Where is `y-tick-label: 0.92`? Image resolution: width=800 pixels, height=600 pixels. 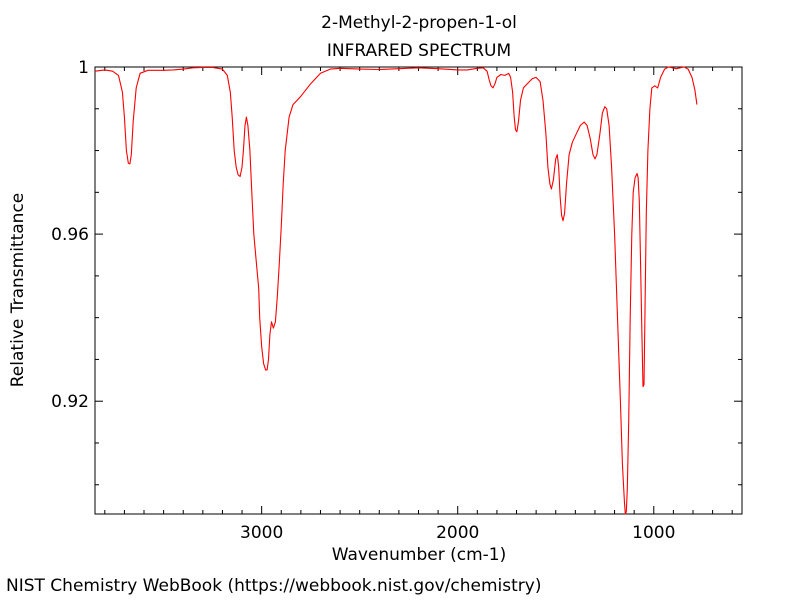
y-tick-label: 0.92 is located at coordinates (70, 402).